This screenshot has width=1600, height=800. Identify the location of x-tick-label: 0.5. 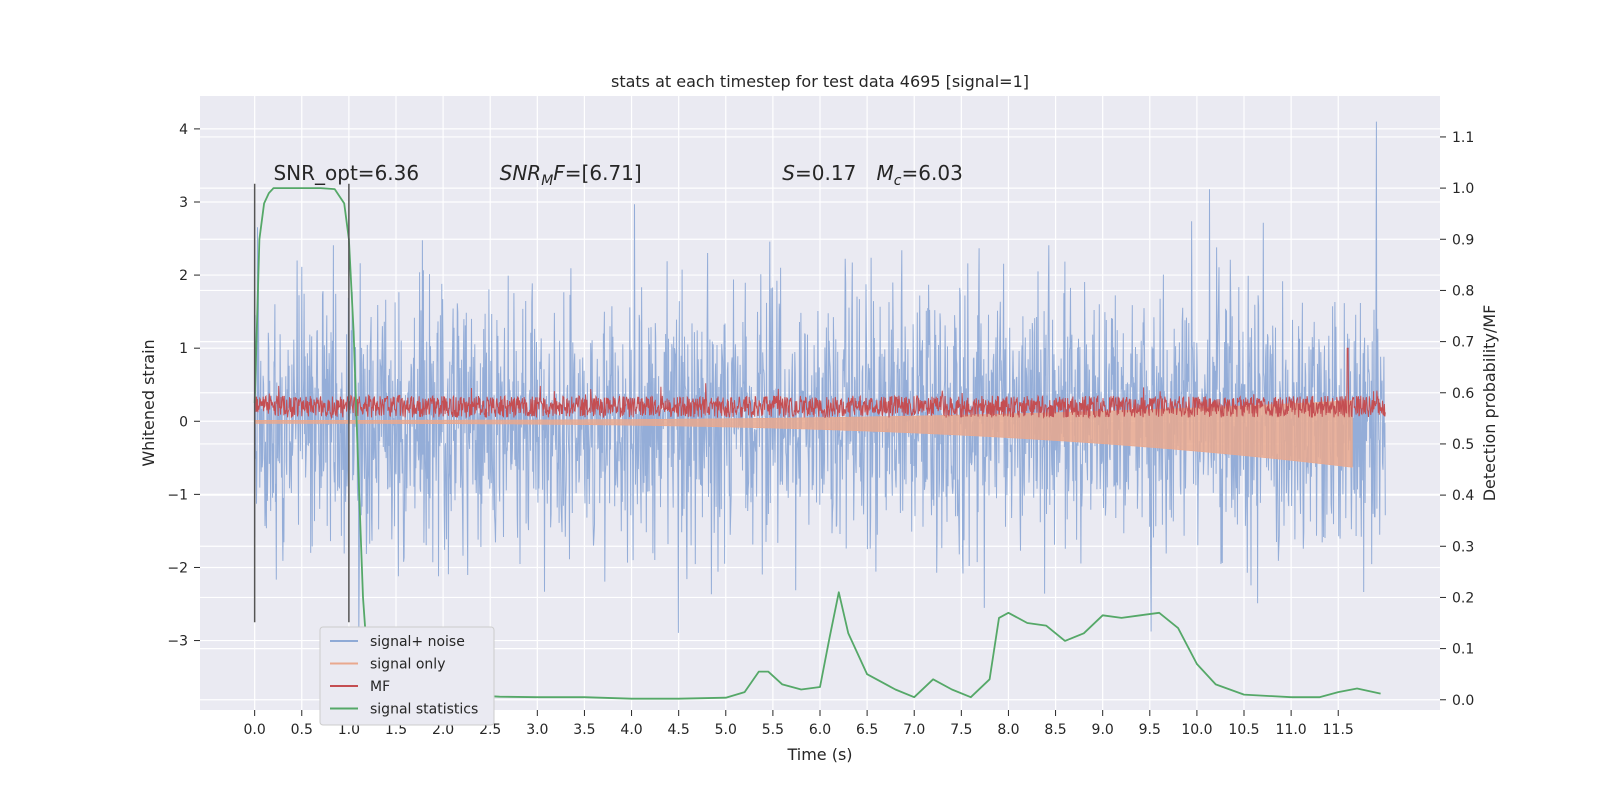
(302, 730).